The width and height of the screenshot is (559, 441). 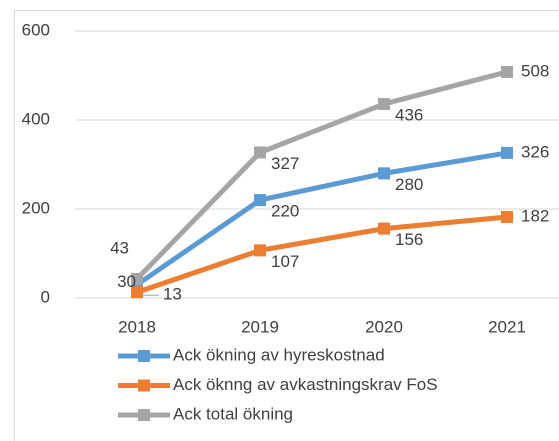 What do you see at coordinates (260, 326) in the screenshot?
I see `x-tick-label: 2019` at bounding box center [260, 326].